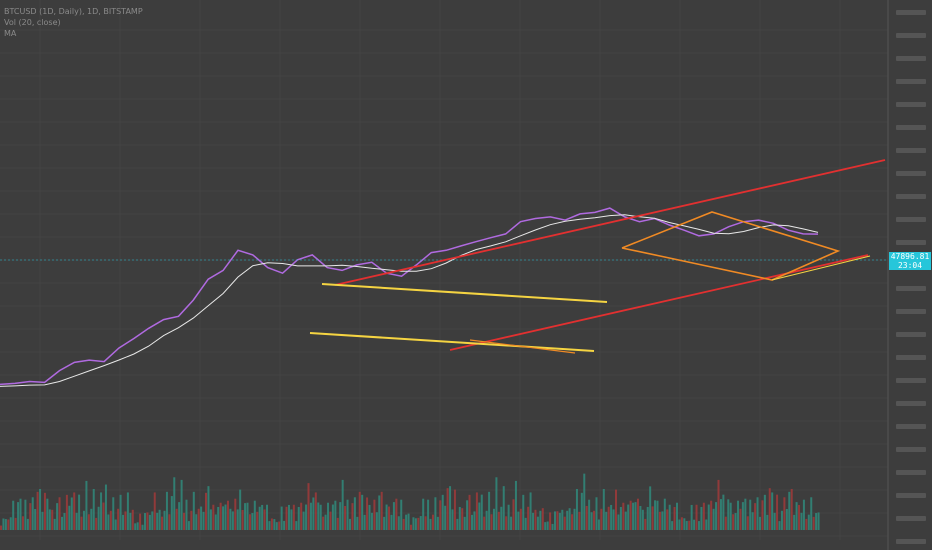 The image size is (932, 550). I want to click on bar-countdown: 23:04, so click(910, 265).